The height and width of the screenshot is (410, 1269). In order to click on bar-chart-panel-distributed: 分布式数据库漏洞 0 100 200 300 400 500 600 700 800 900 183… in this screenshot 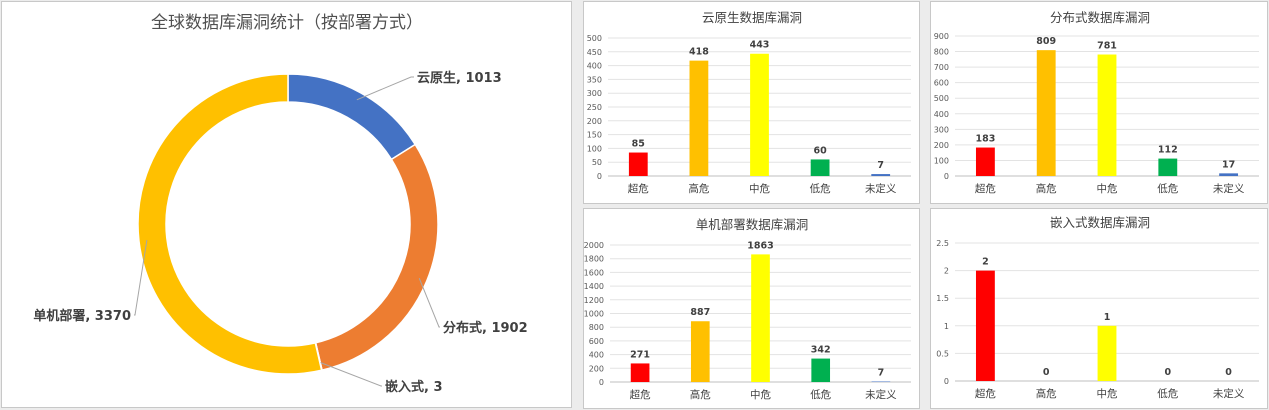, I will do `click(1099, 102)`.